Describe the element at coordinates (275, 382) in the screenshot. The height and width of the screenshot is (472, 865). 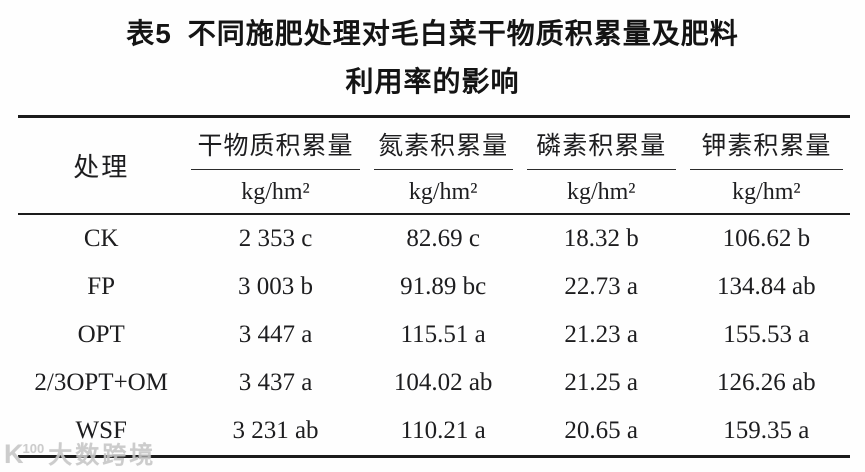
I see `dry-matter-cell: 3 437 a` at that location.